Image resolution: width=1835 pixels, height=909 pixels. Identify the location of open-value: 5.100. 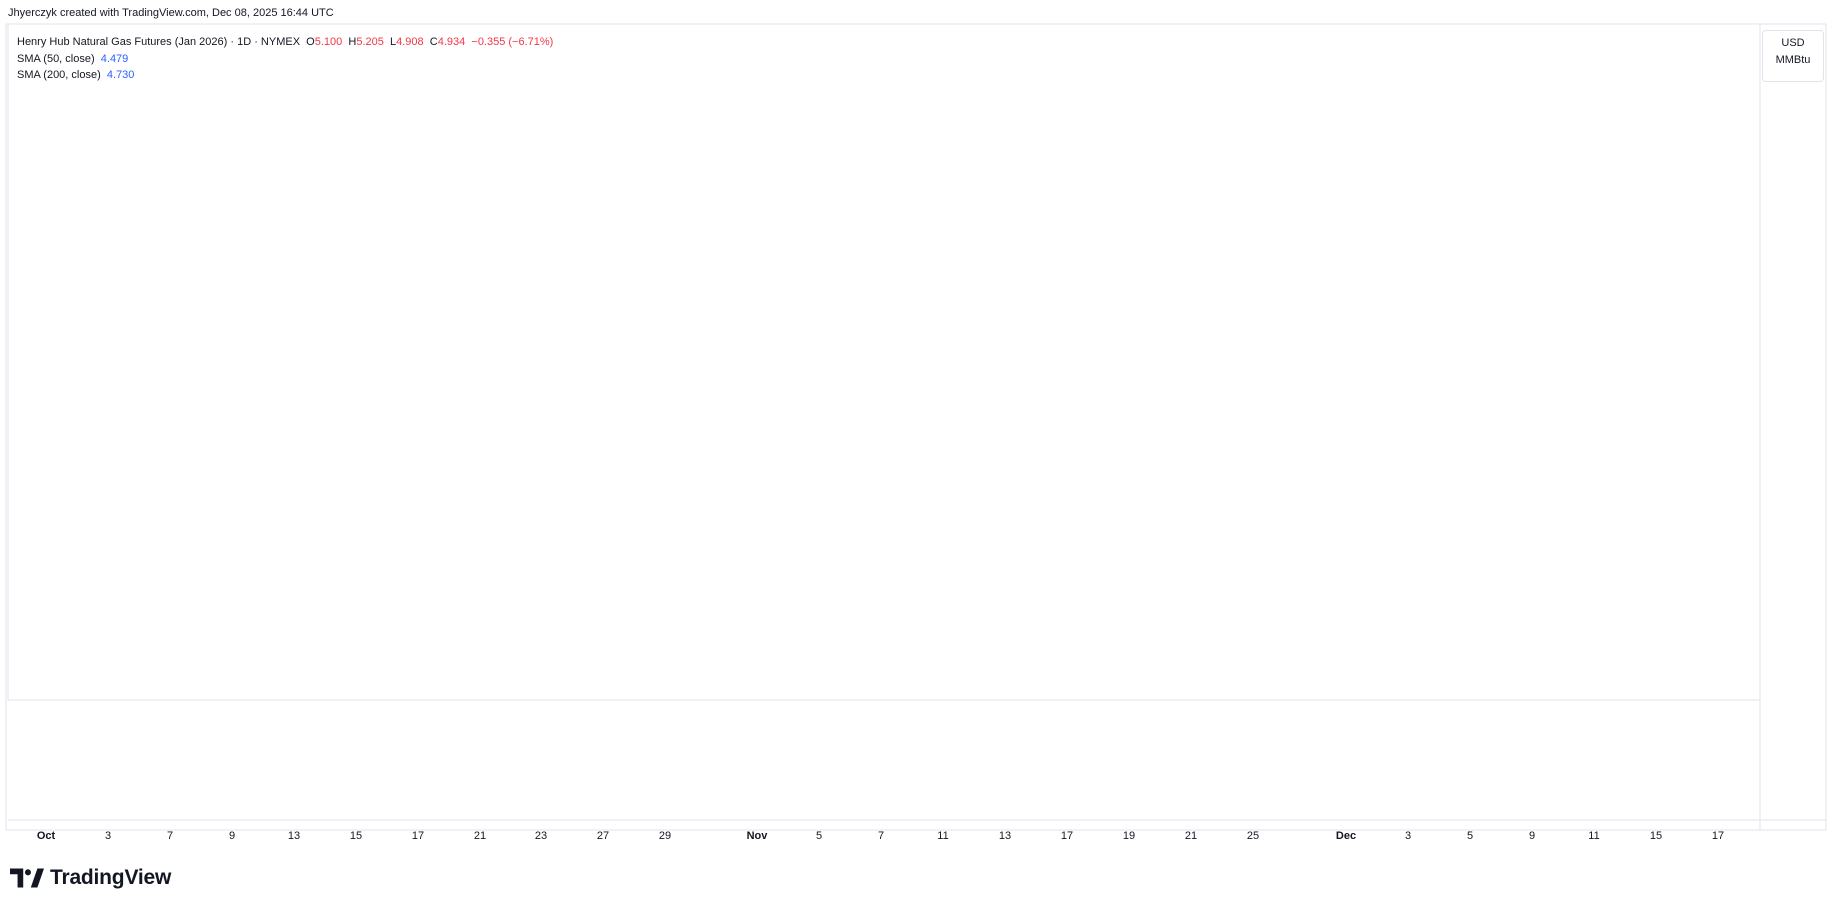
(328, 42).